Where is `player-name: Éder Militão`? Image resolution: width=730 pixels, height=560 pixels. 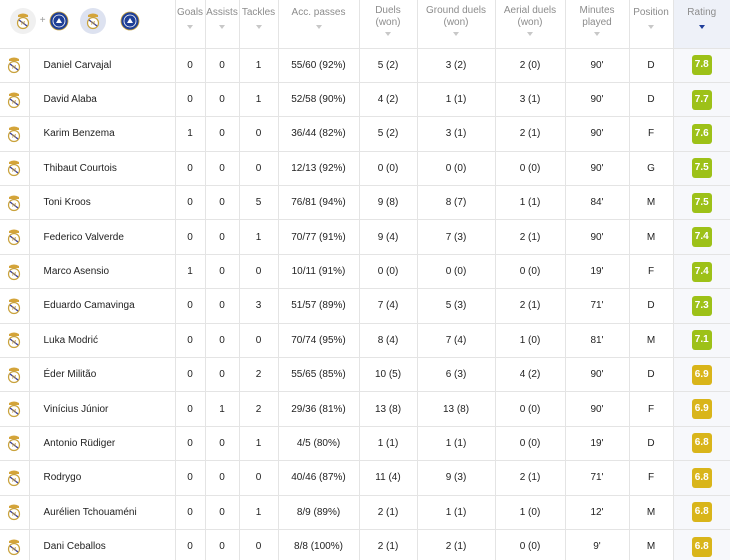
player-name: Éder Militão is located at coordinates (102, 374).